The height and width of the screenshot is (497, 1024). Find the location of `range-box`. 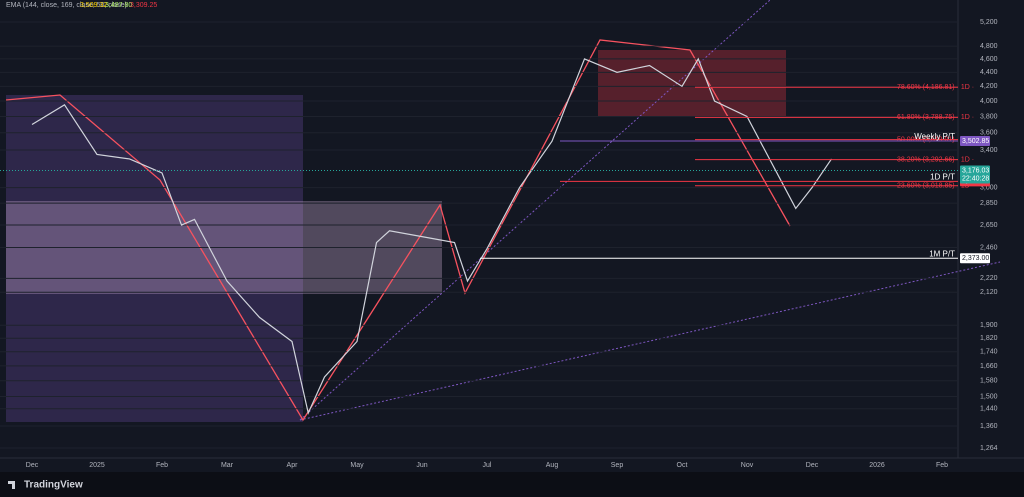

range-box is located at coordinates (692, 83).